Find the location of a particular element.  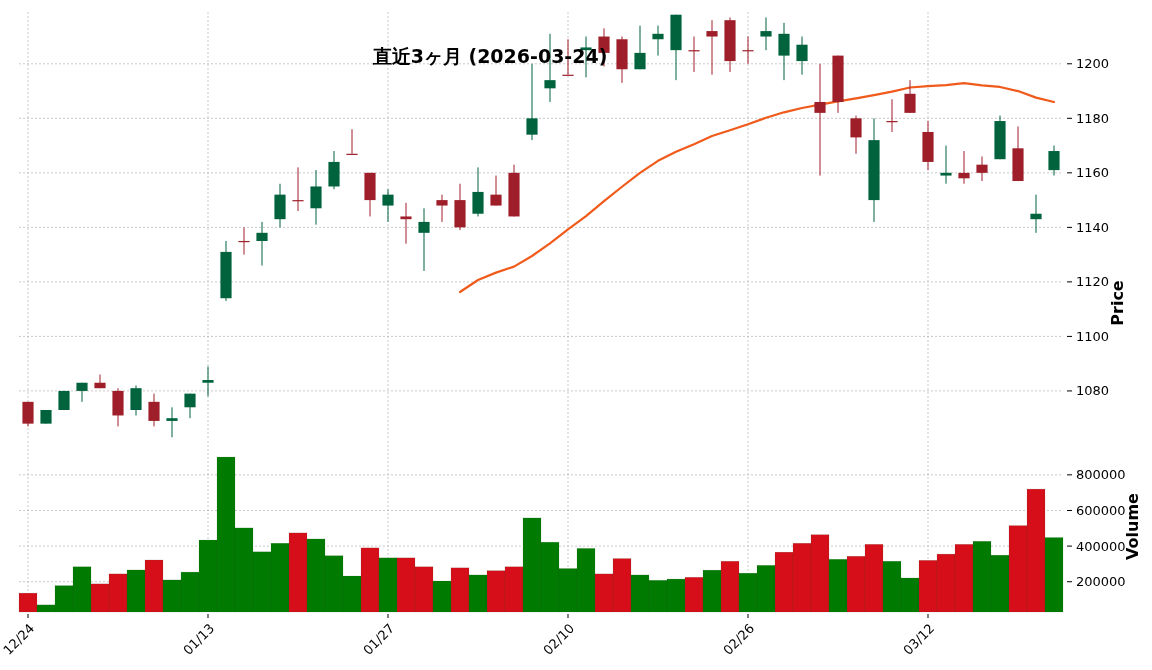

y-tick-label: 1120 is located at coordinates (1093, 282).